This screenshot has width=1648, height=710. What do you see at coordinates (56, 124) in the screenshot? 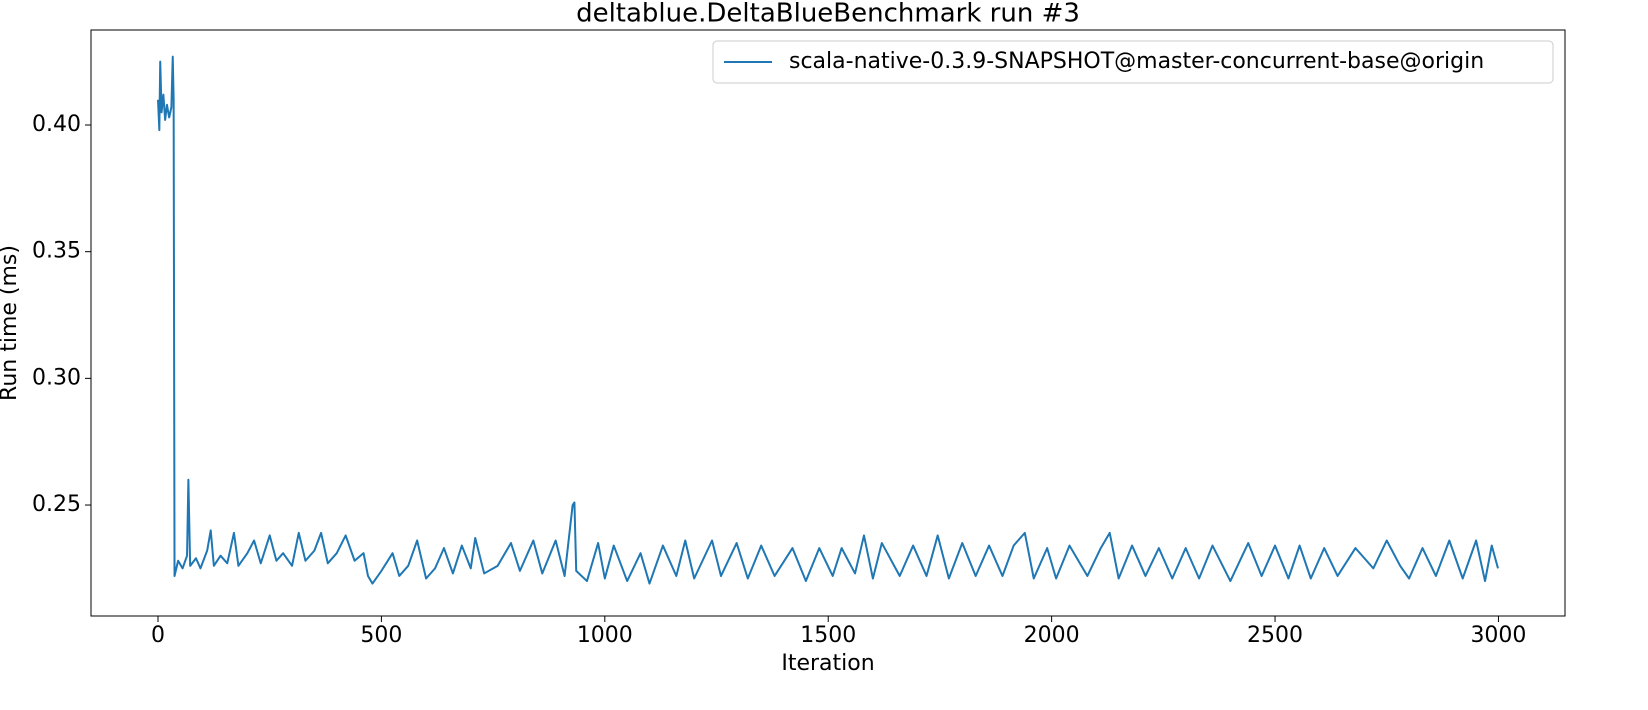
I see `y-tick-label: 0.40` at bounding box center [56, 124].